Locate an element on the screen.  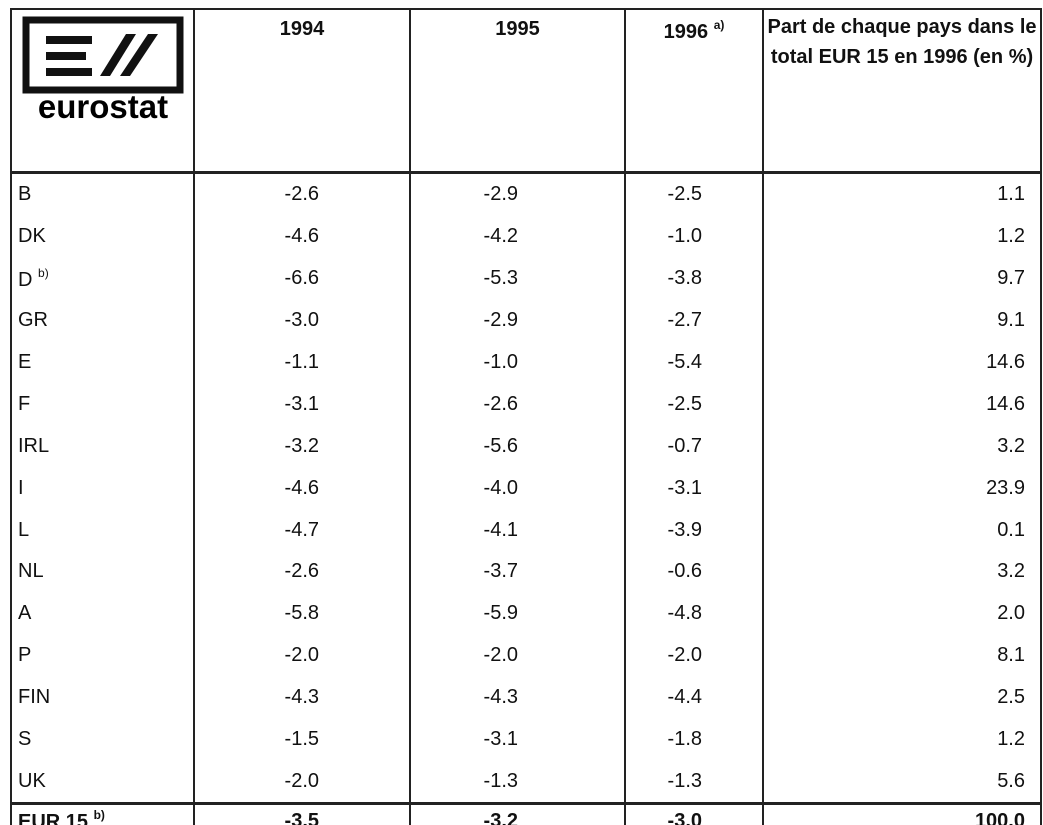
row-label: S is located at coordinates (102, 739).